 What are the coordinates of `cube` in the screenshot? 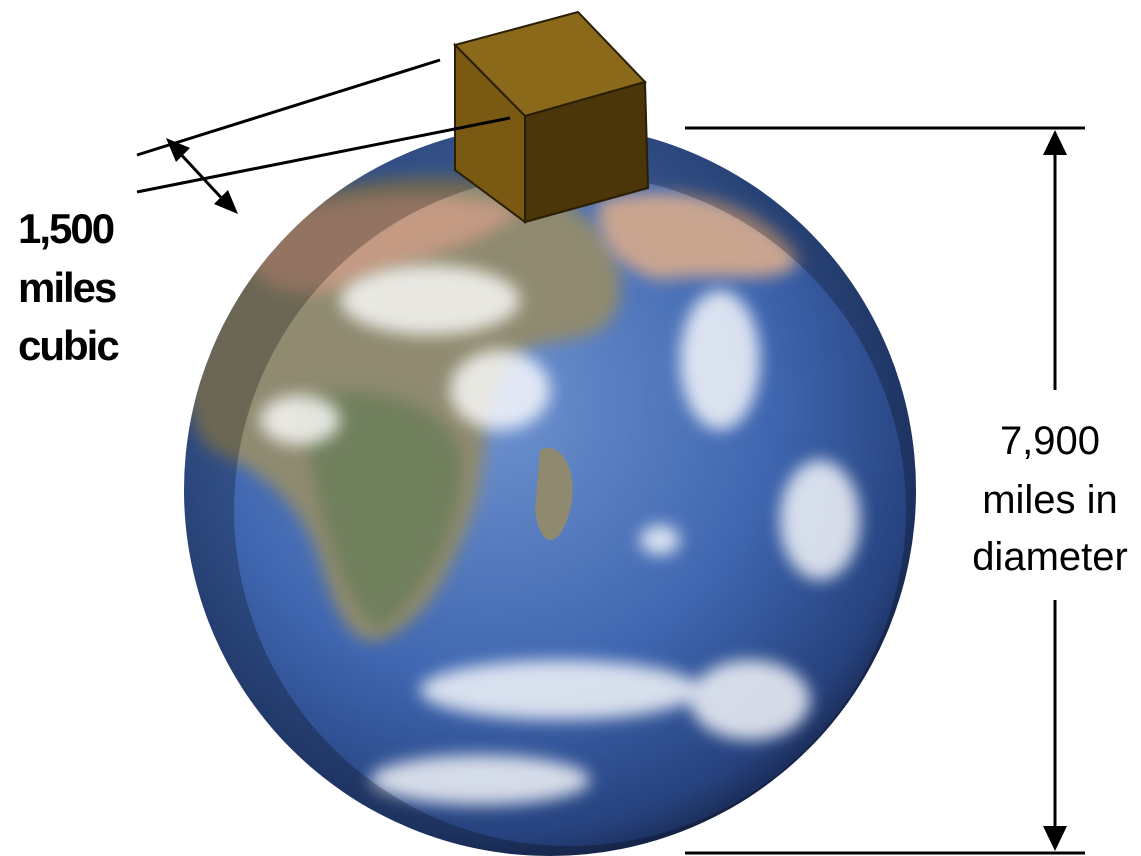 It's located at (551, 117).